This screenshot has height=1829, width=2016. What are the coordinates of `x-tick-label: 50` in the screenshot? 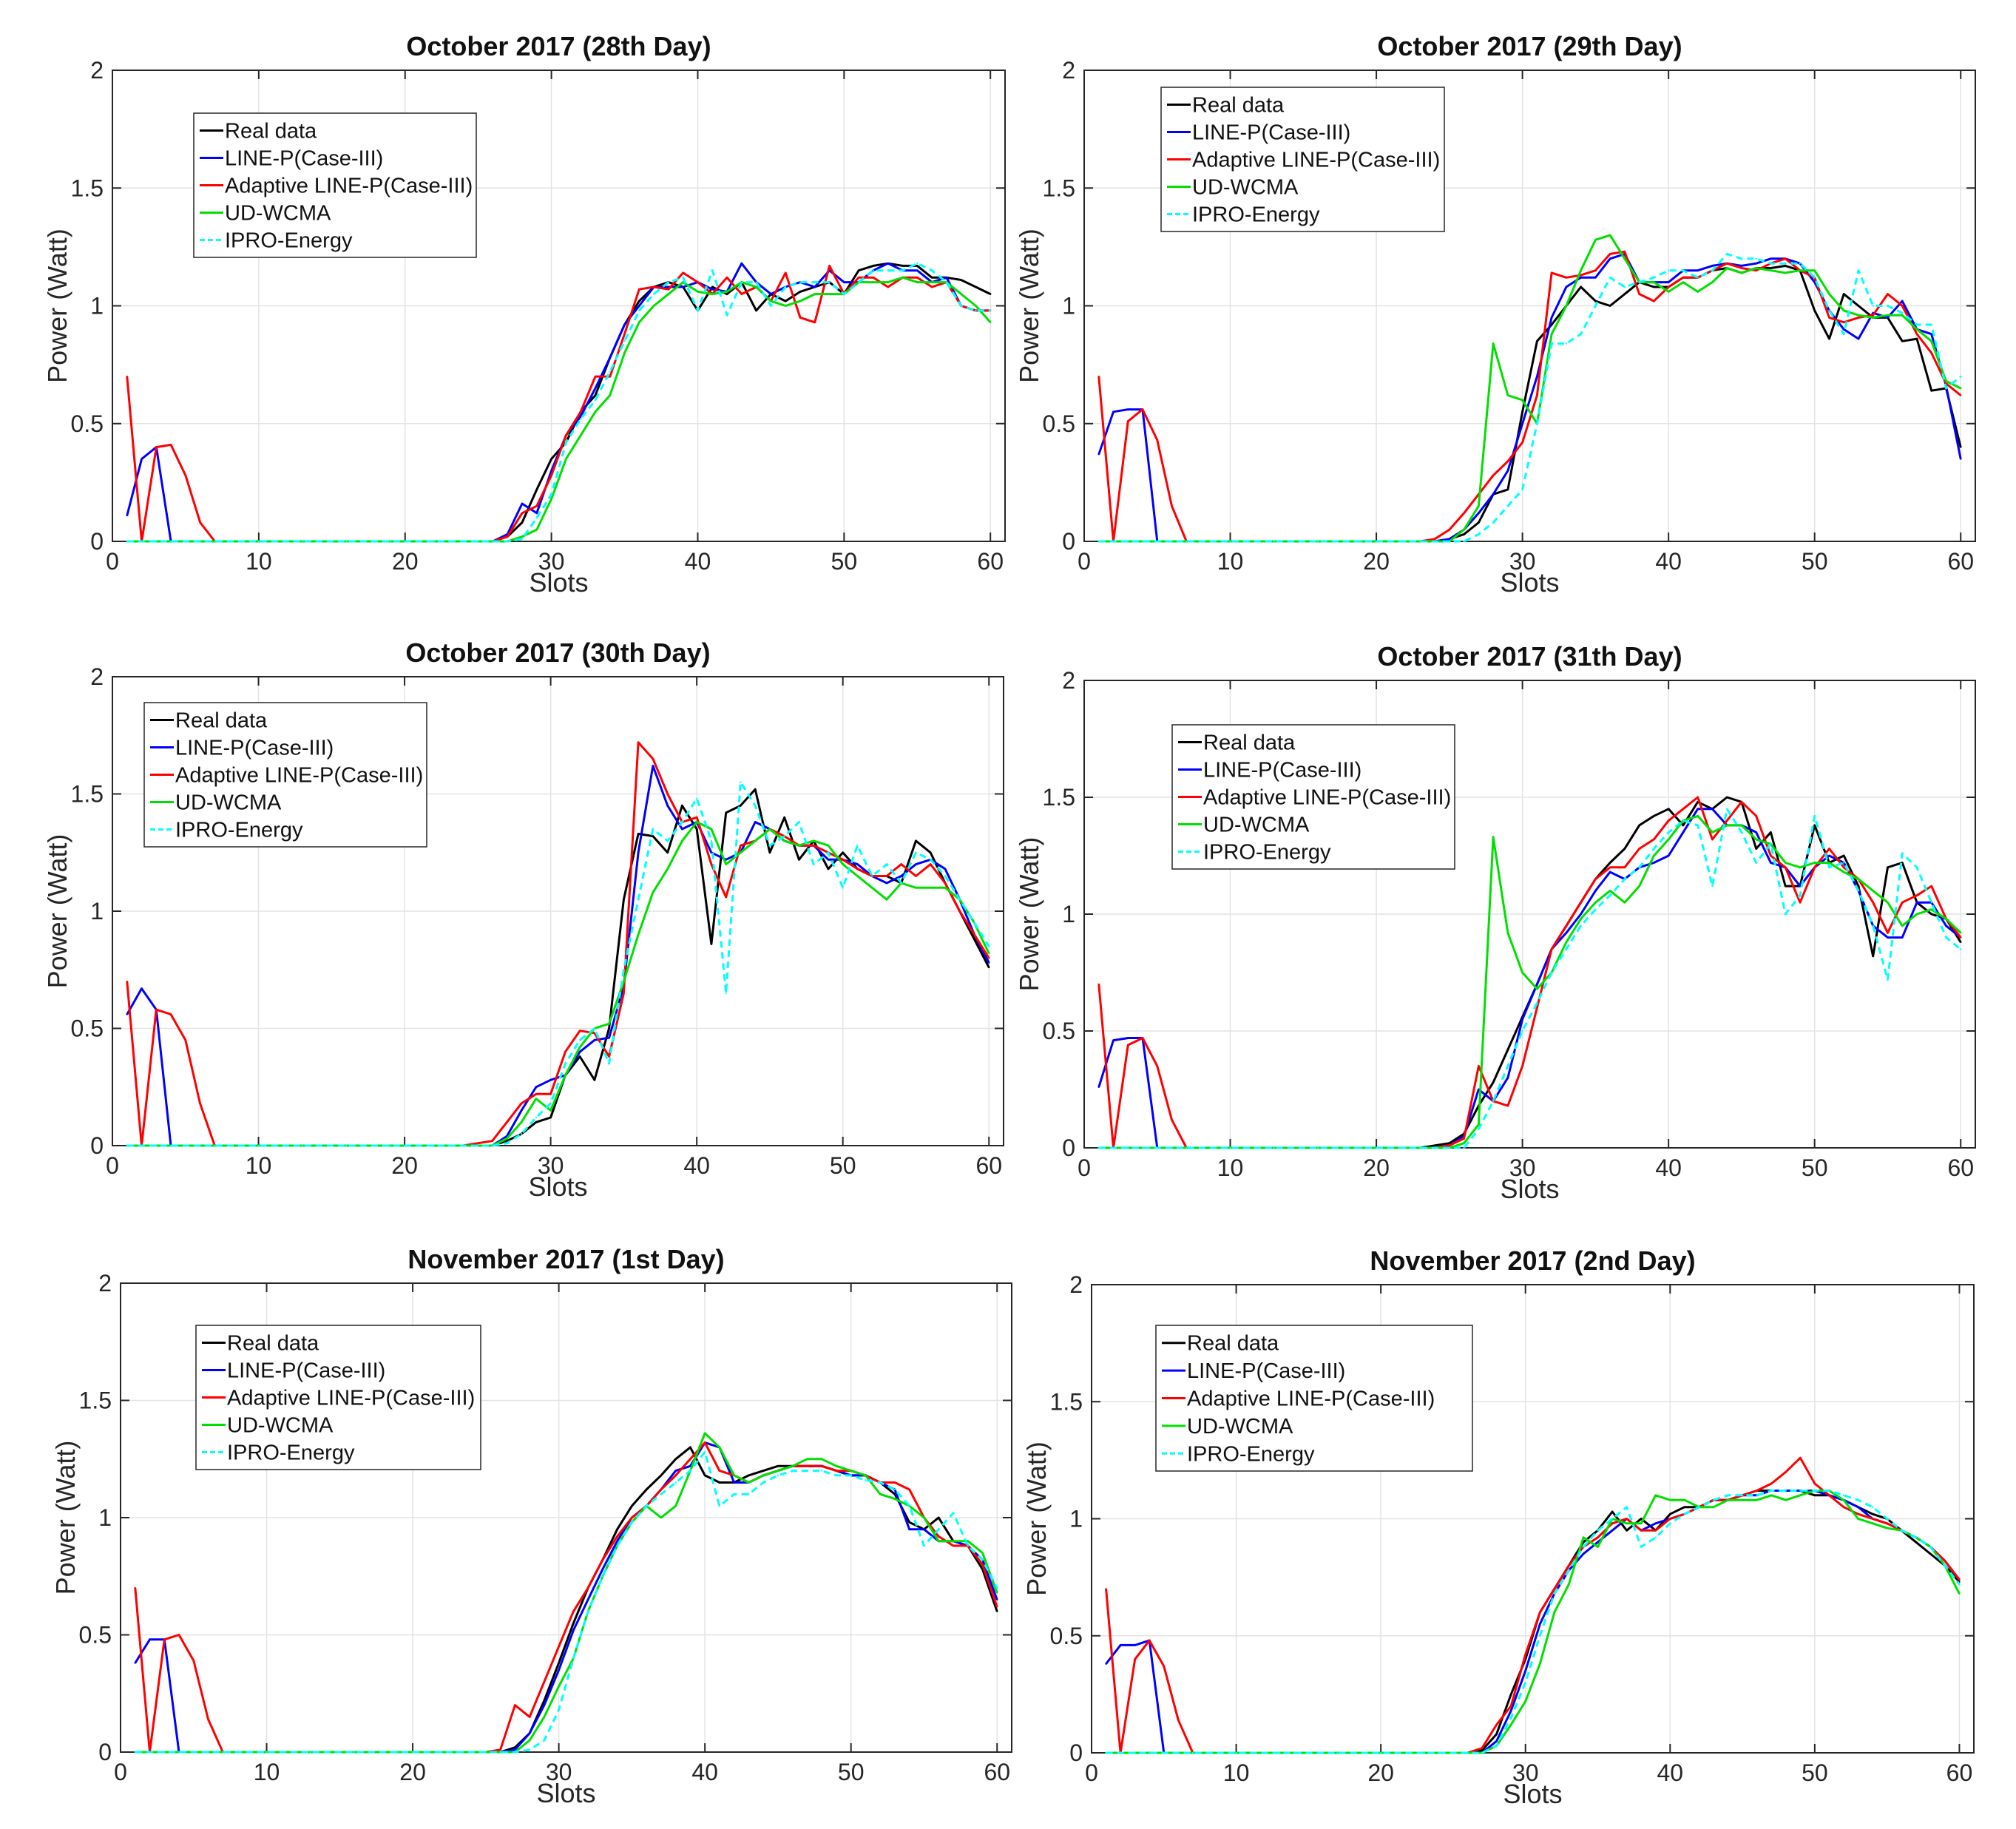 It's located at (1815, 561).